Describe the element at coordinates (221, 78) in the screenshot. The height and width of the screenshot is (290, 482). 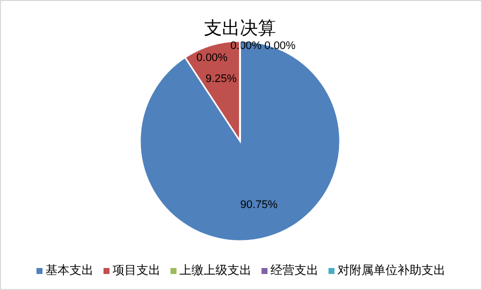
I see `data-label: 9.25%` at that location.